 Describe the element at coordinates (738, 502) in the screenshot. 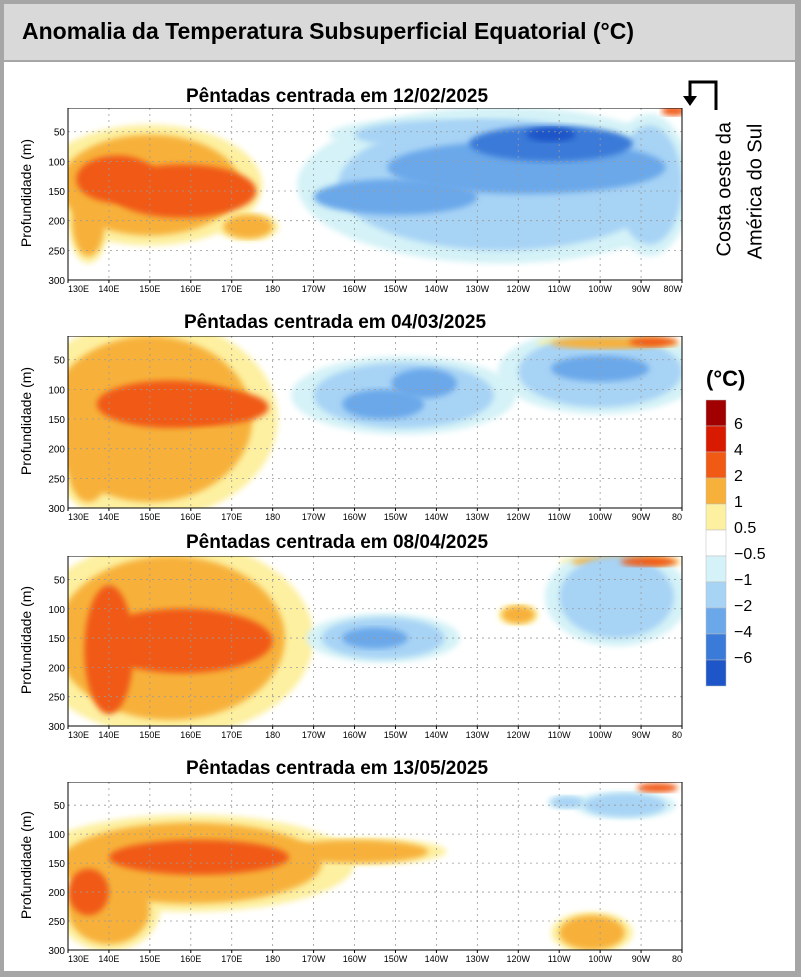

I see `legend-tick-label: 1` at that location.